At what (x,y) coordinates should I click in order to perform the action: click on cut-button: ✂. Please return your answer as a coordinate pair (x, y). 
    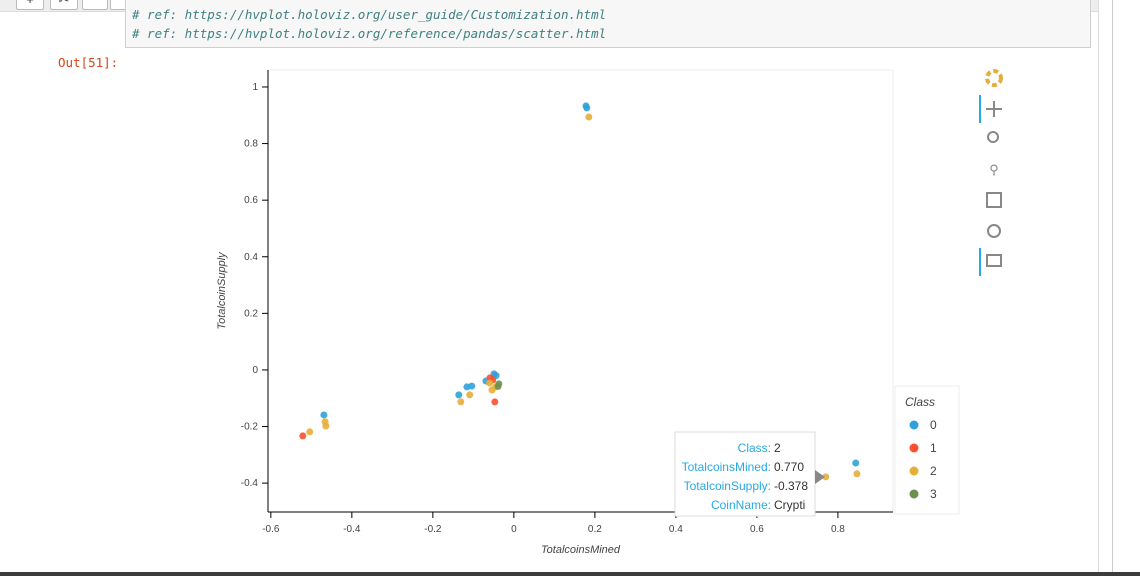
    Looking at the image, I should click on (64, 5).